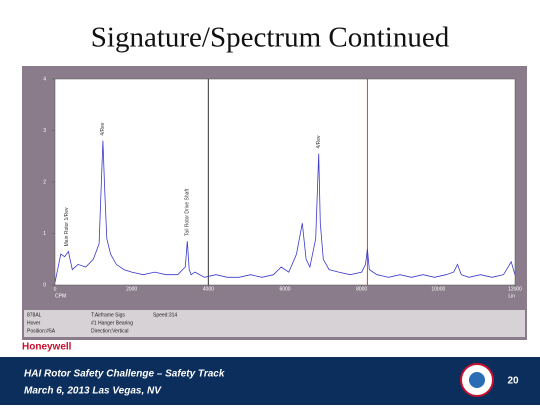  I want to click on x-tick-label: 0, so click(55, 289).